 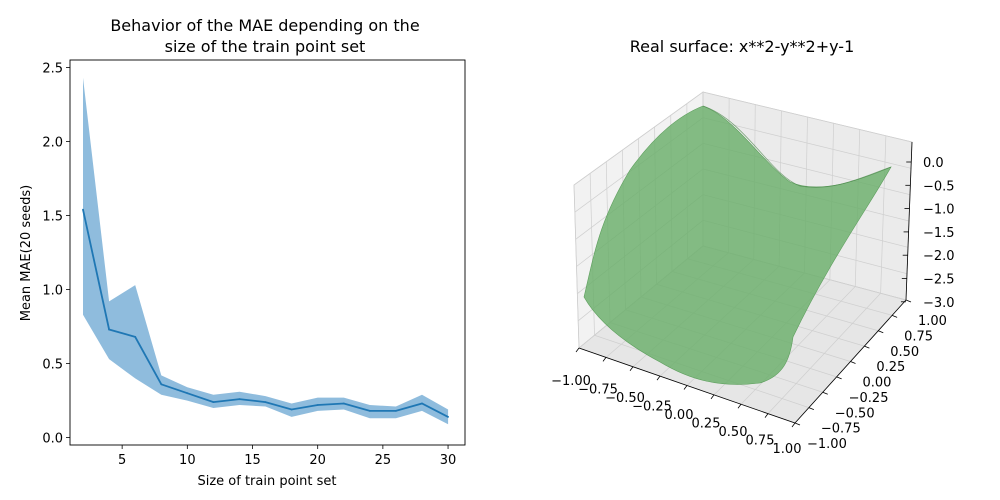 I want to click on surface-z-tick-label: −2.5, so click(x=939, y=280).